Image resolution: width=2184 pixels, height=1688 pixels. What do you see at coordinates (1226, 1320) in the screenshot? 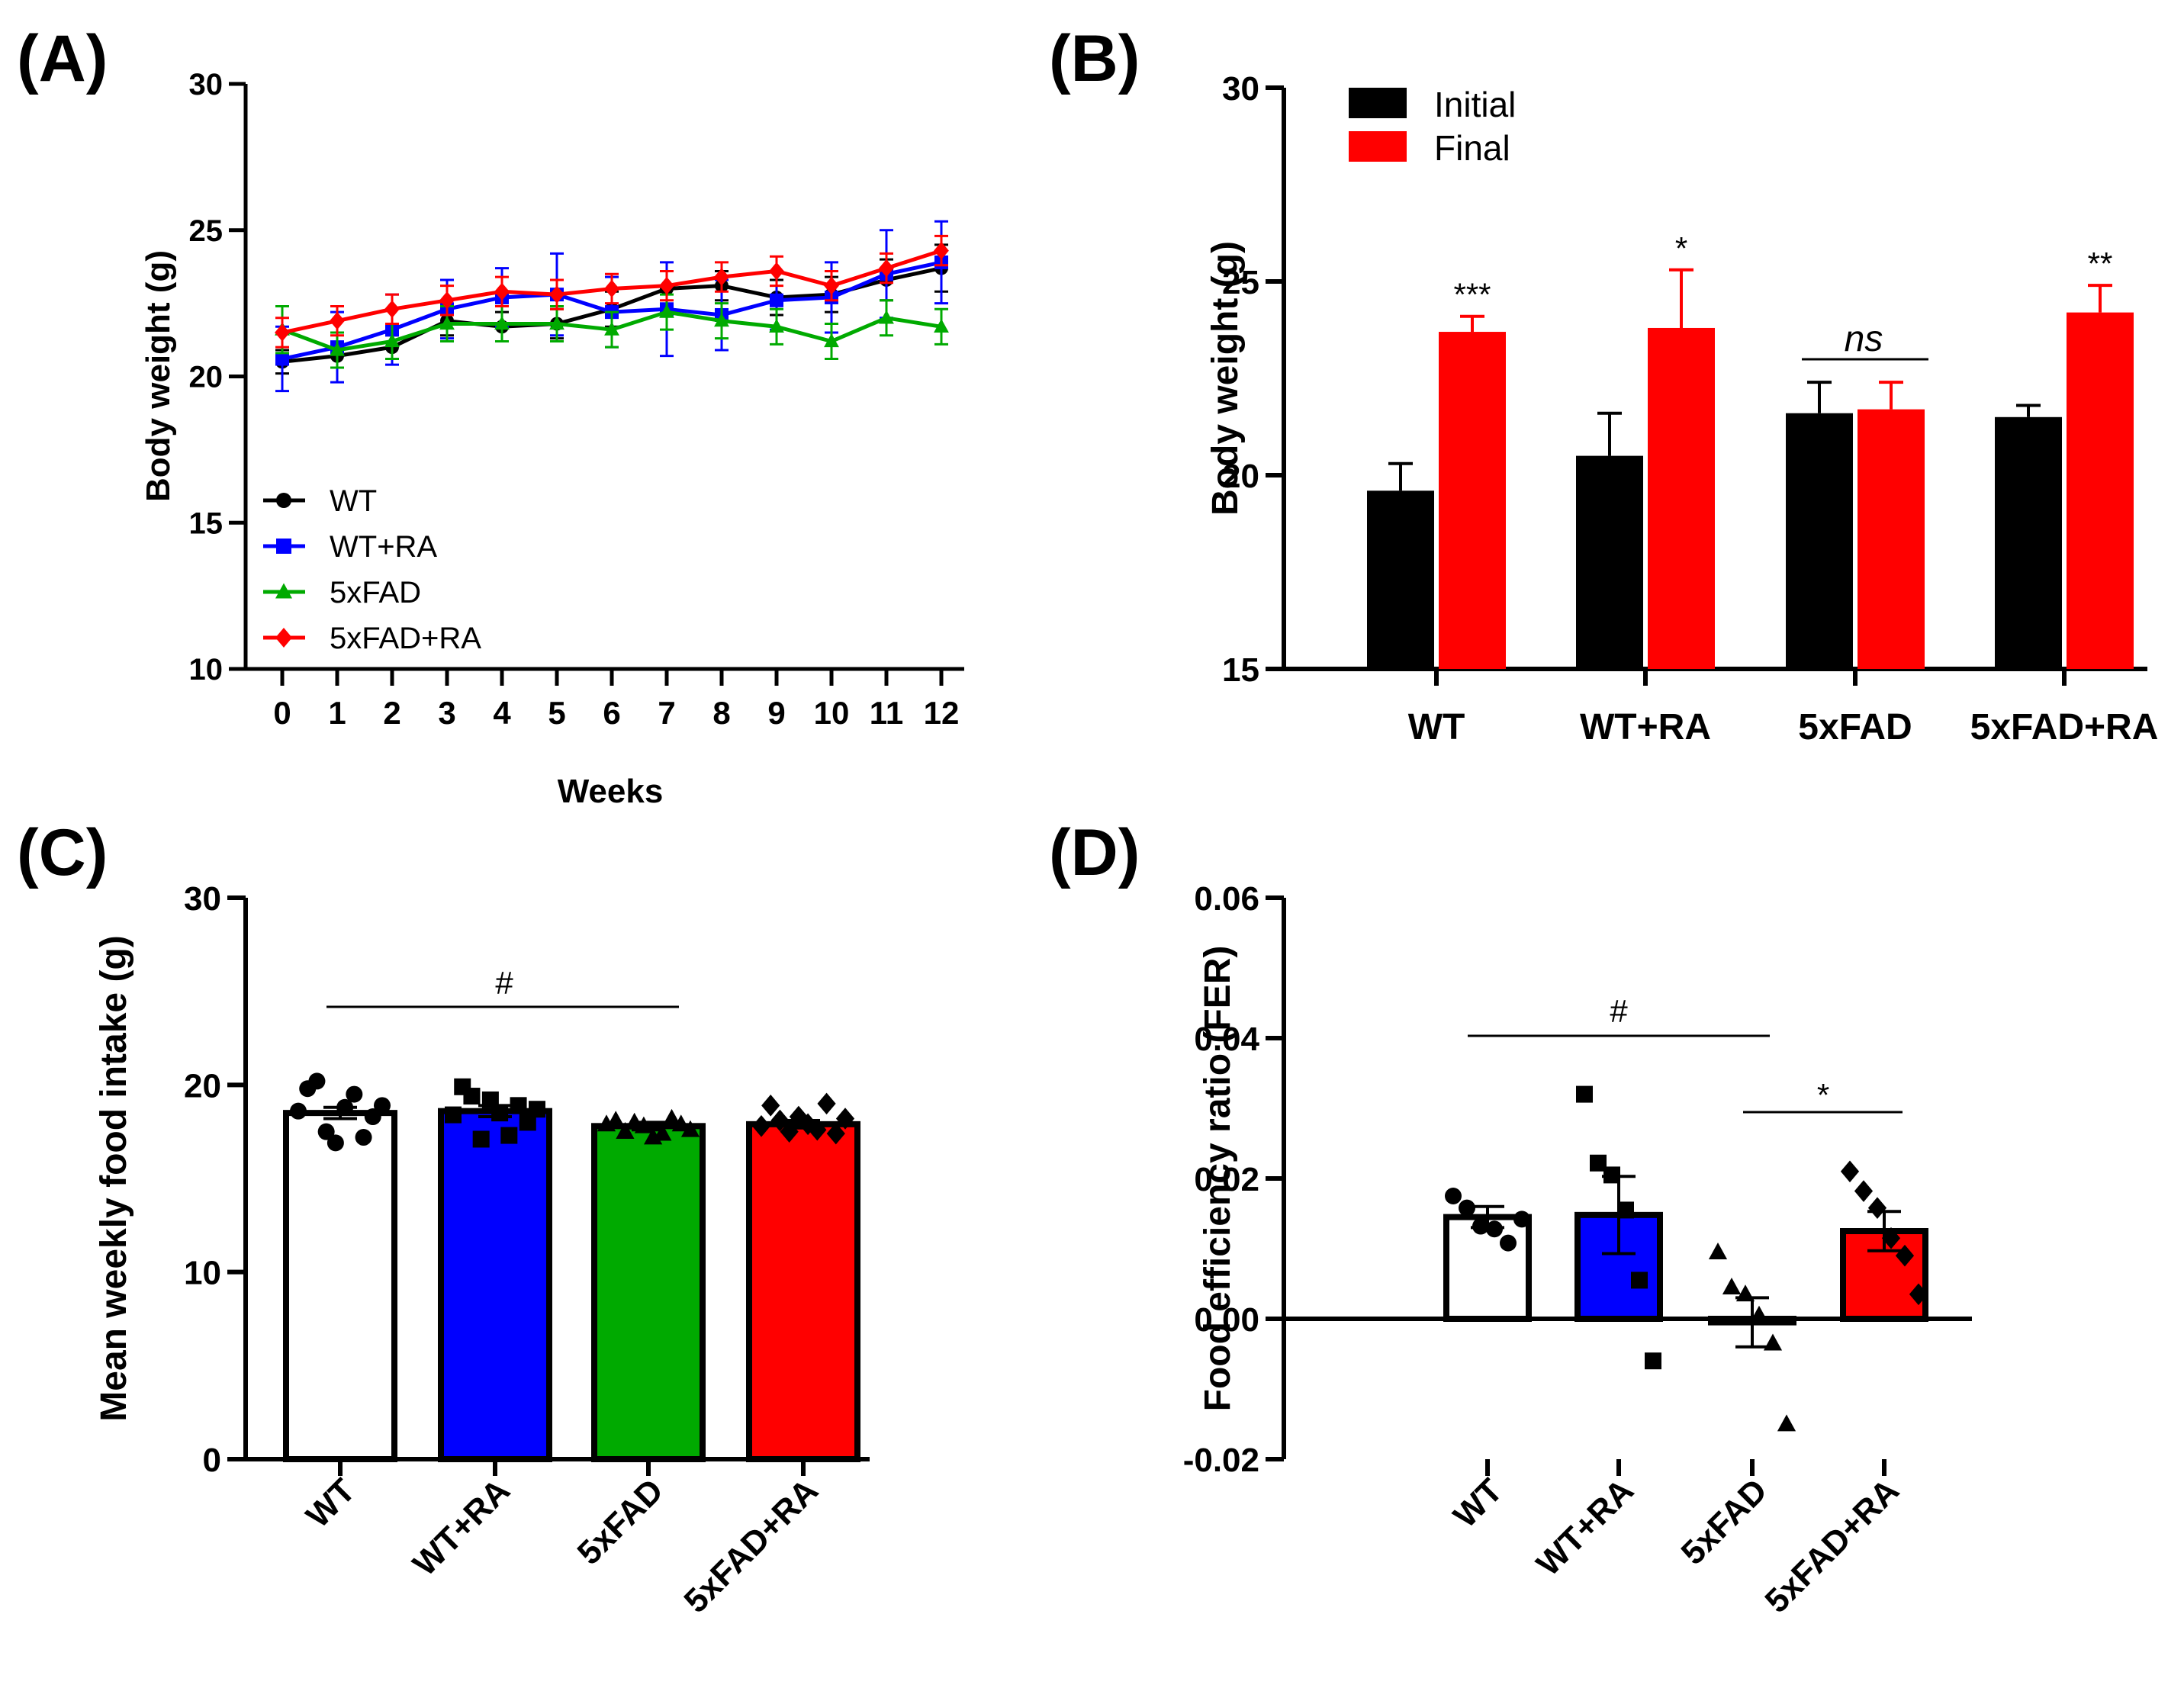
I see `d-y-tick-label: 0.00` at bounding box center [1226, 1320].